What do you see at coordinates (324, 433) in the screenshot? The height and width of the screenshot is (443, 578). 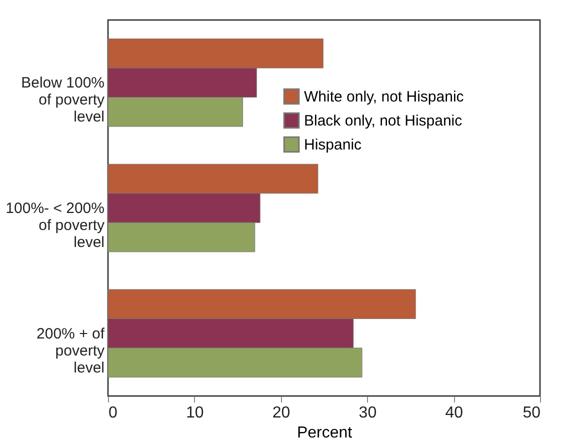 I see `x-axis-title: Percent` at bounding box center [324, 433].